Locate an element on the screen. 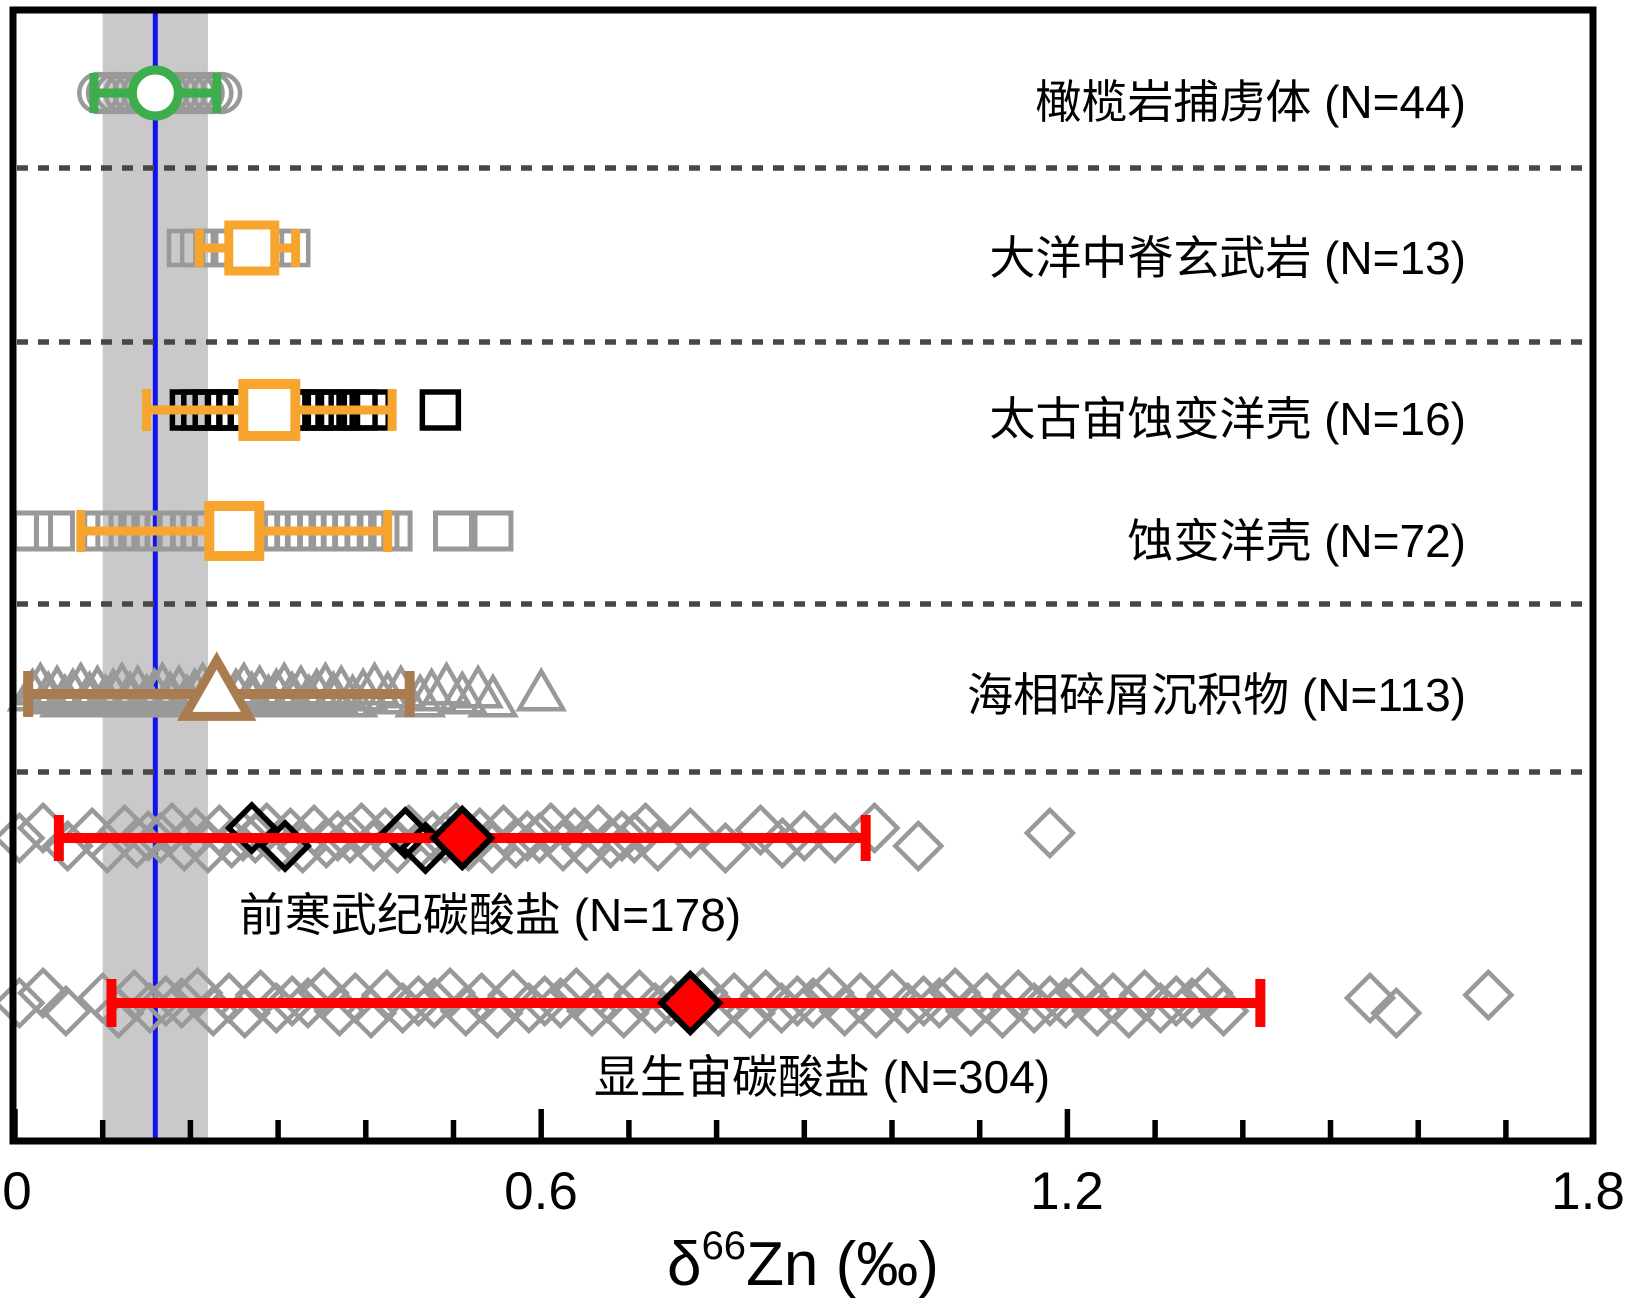 The height and width of the screenshot is (1307, 1631). x-axis-title-delta: δ is located at coordinates (684, 1264).